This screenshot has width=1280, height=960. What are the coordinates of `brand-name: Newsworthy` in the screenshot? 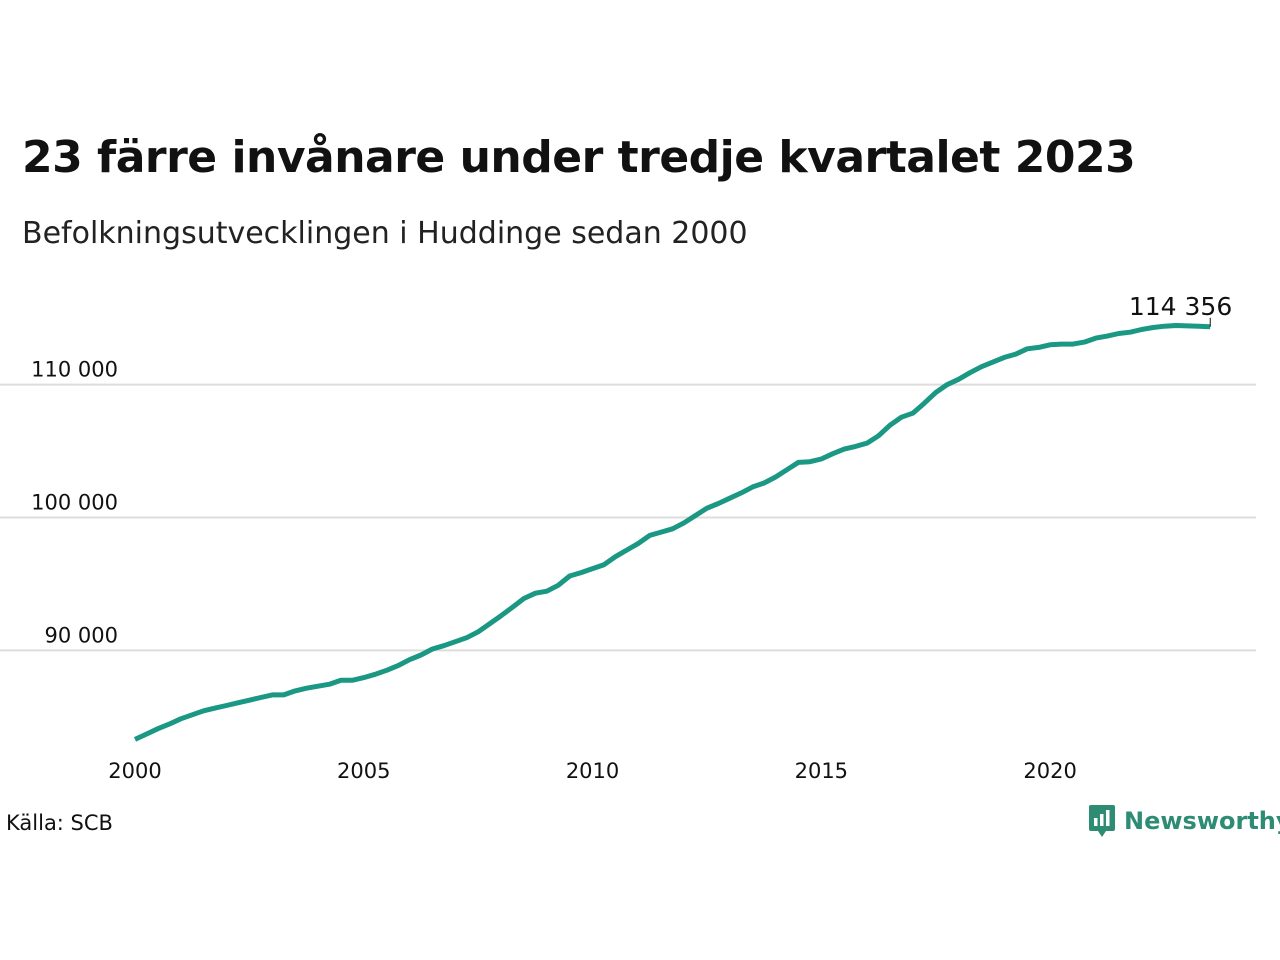 It's located at (1202, 821).